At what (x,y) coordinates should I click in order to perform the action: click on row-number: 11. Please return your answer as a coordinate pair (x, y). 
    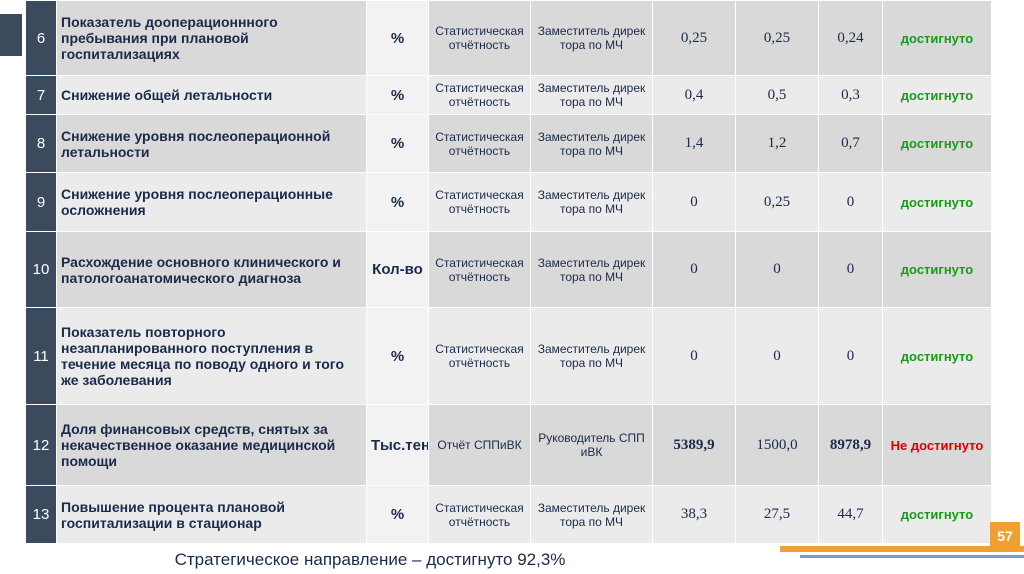
    Looking at the image, I should click on (41, 356).